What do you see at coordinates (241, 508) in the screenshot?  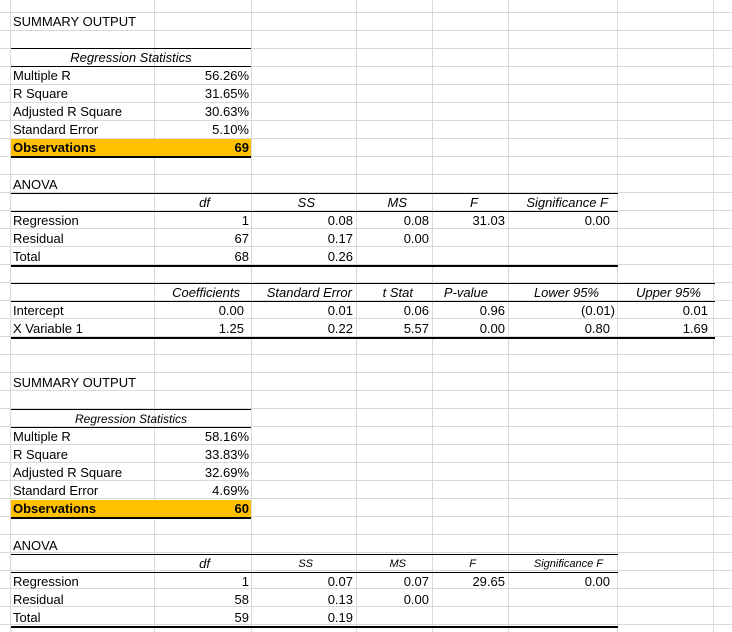 I see `observations-value: 60` at bounding box center [241, 508].